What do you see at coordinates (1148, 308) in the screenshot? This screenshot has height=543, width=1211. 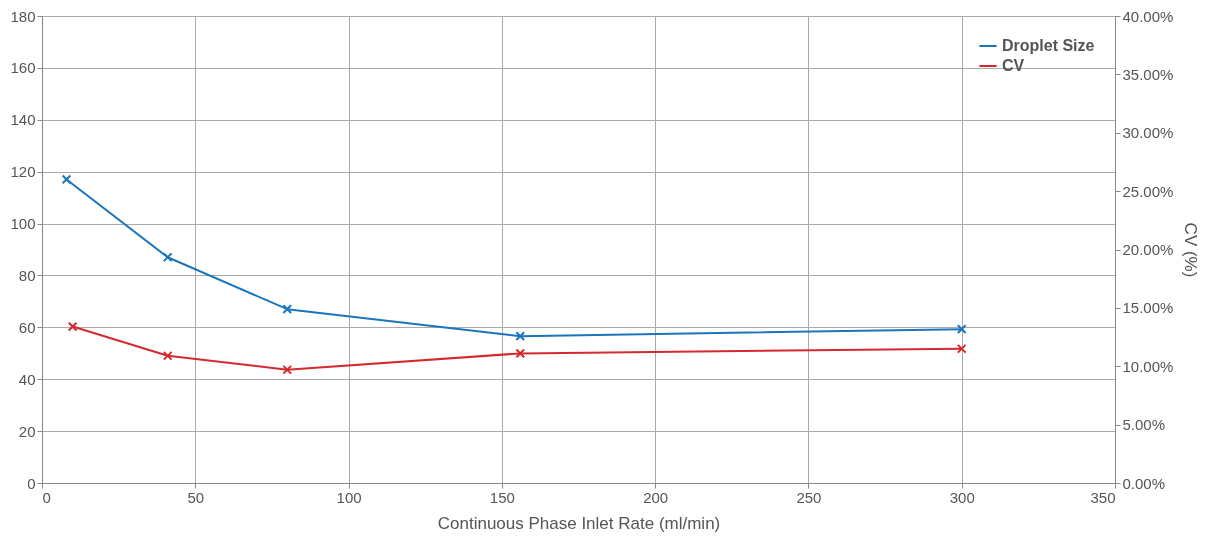 I see `y2-tick-label: 15.00%` at bounding box center [1148, 308].